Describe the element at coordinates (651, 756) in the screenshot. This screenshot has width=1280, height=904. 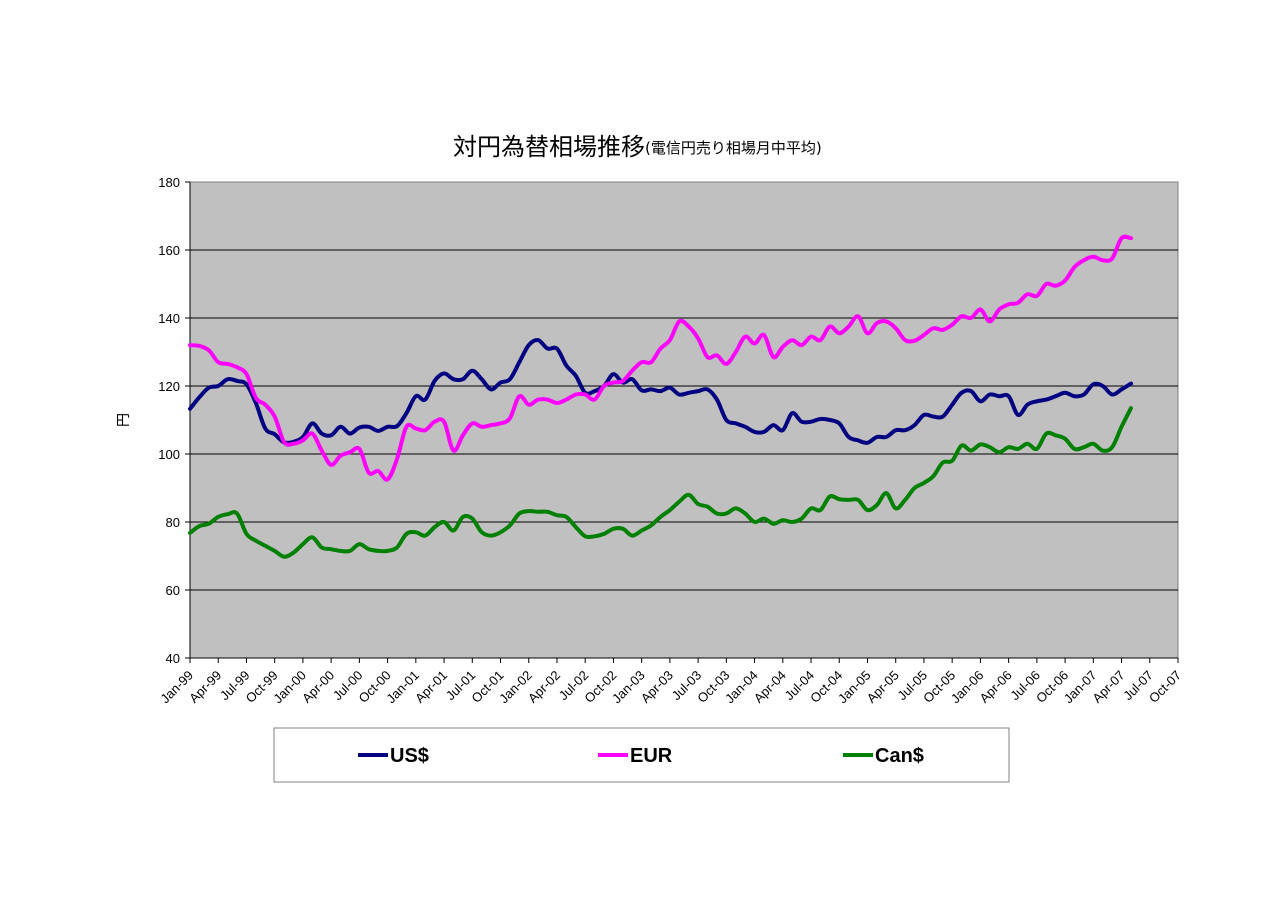
I see `legend-label: EUR` at that location.